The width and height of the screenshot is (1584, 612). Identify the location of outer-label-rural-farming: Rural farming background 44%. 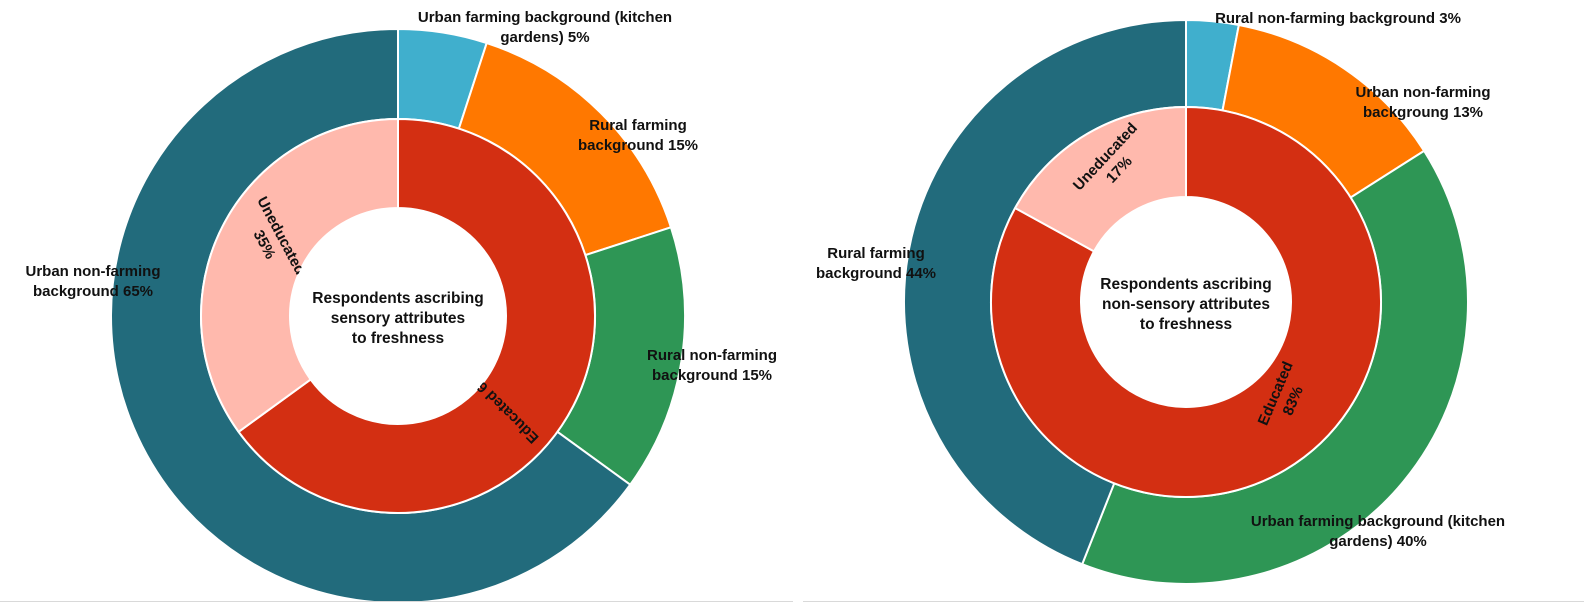
(876, 263).